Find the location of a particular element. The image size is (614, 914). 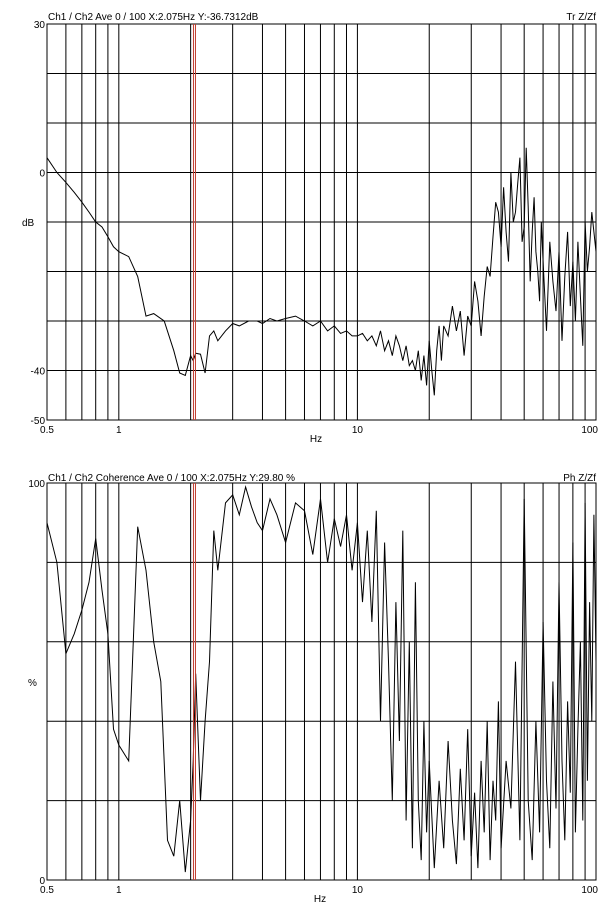

top-plot-ylabel: dB is located at coordinates (28, 223).